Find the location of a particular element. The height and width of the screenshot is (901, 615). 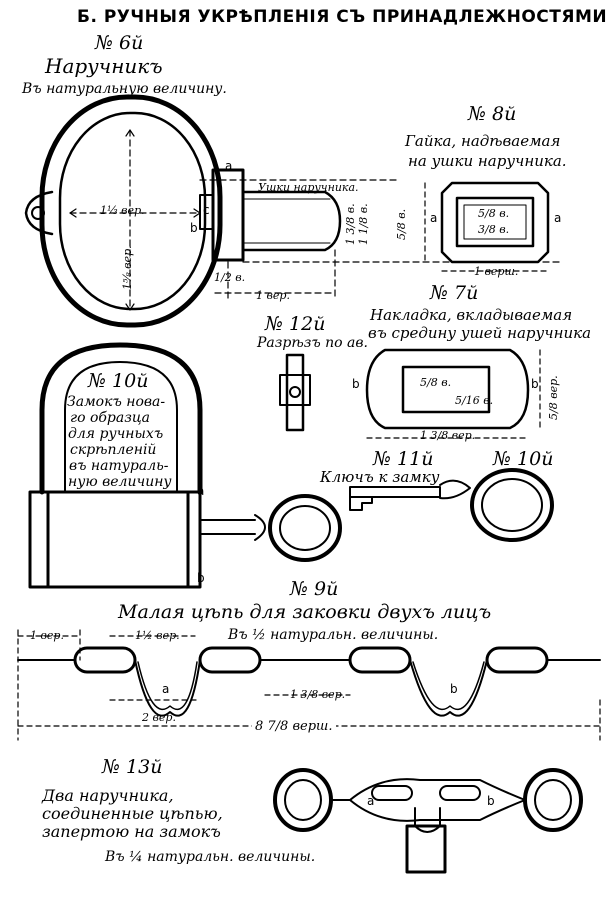

fig6-ear-width-dim: 1 1/8 в. is located at coordinates (363, 224).